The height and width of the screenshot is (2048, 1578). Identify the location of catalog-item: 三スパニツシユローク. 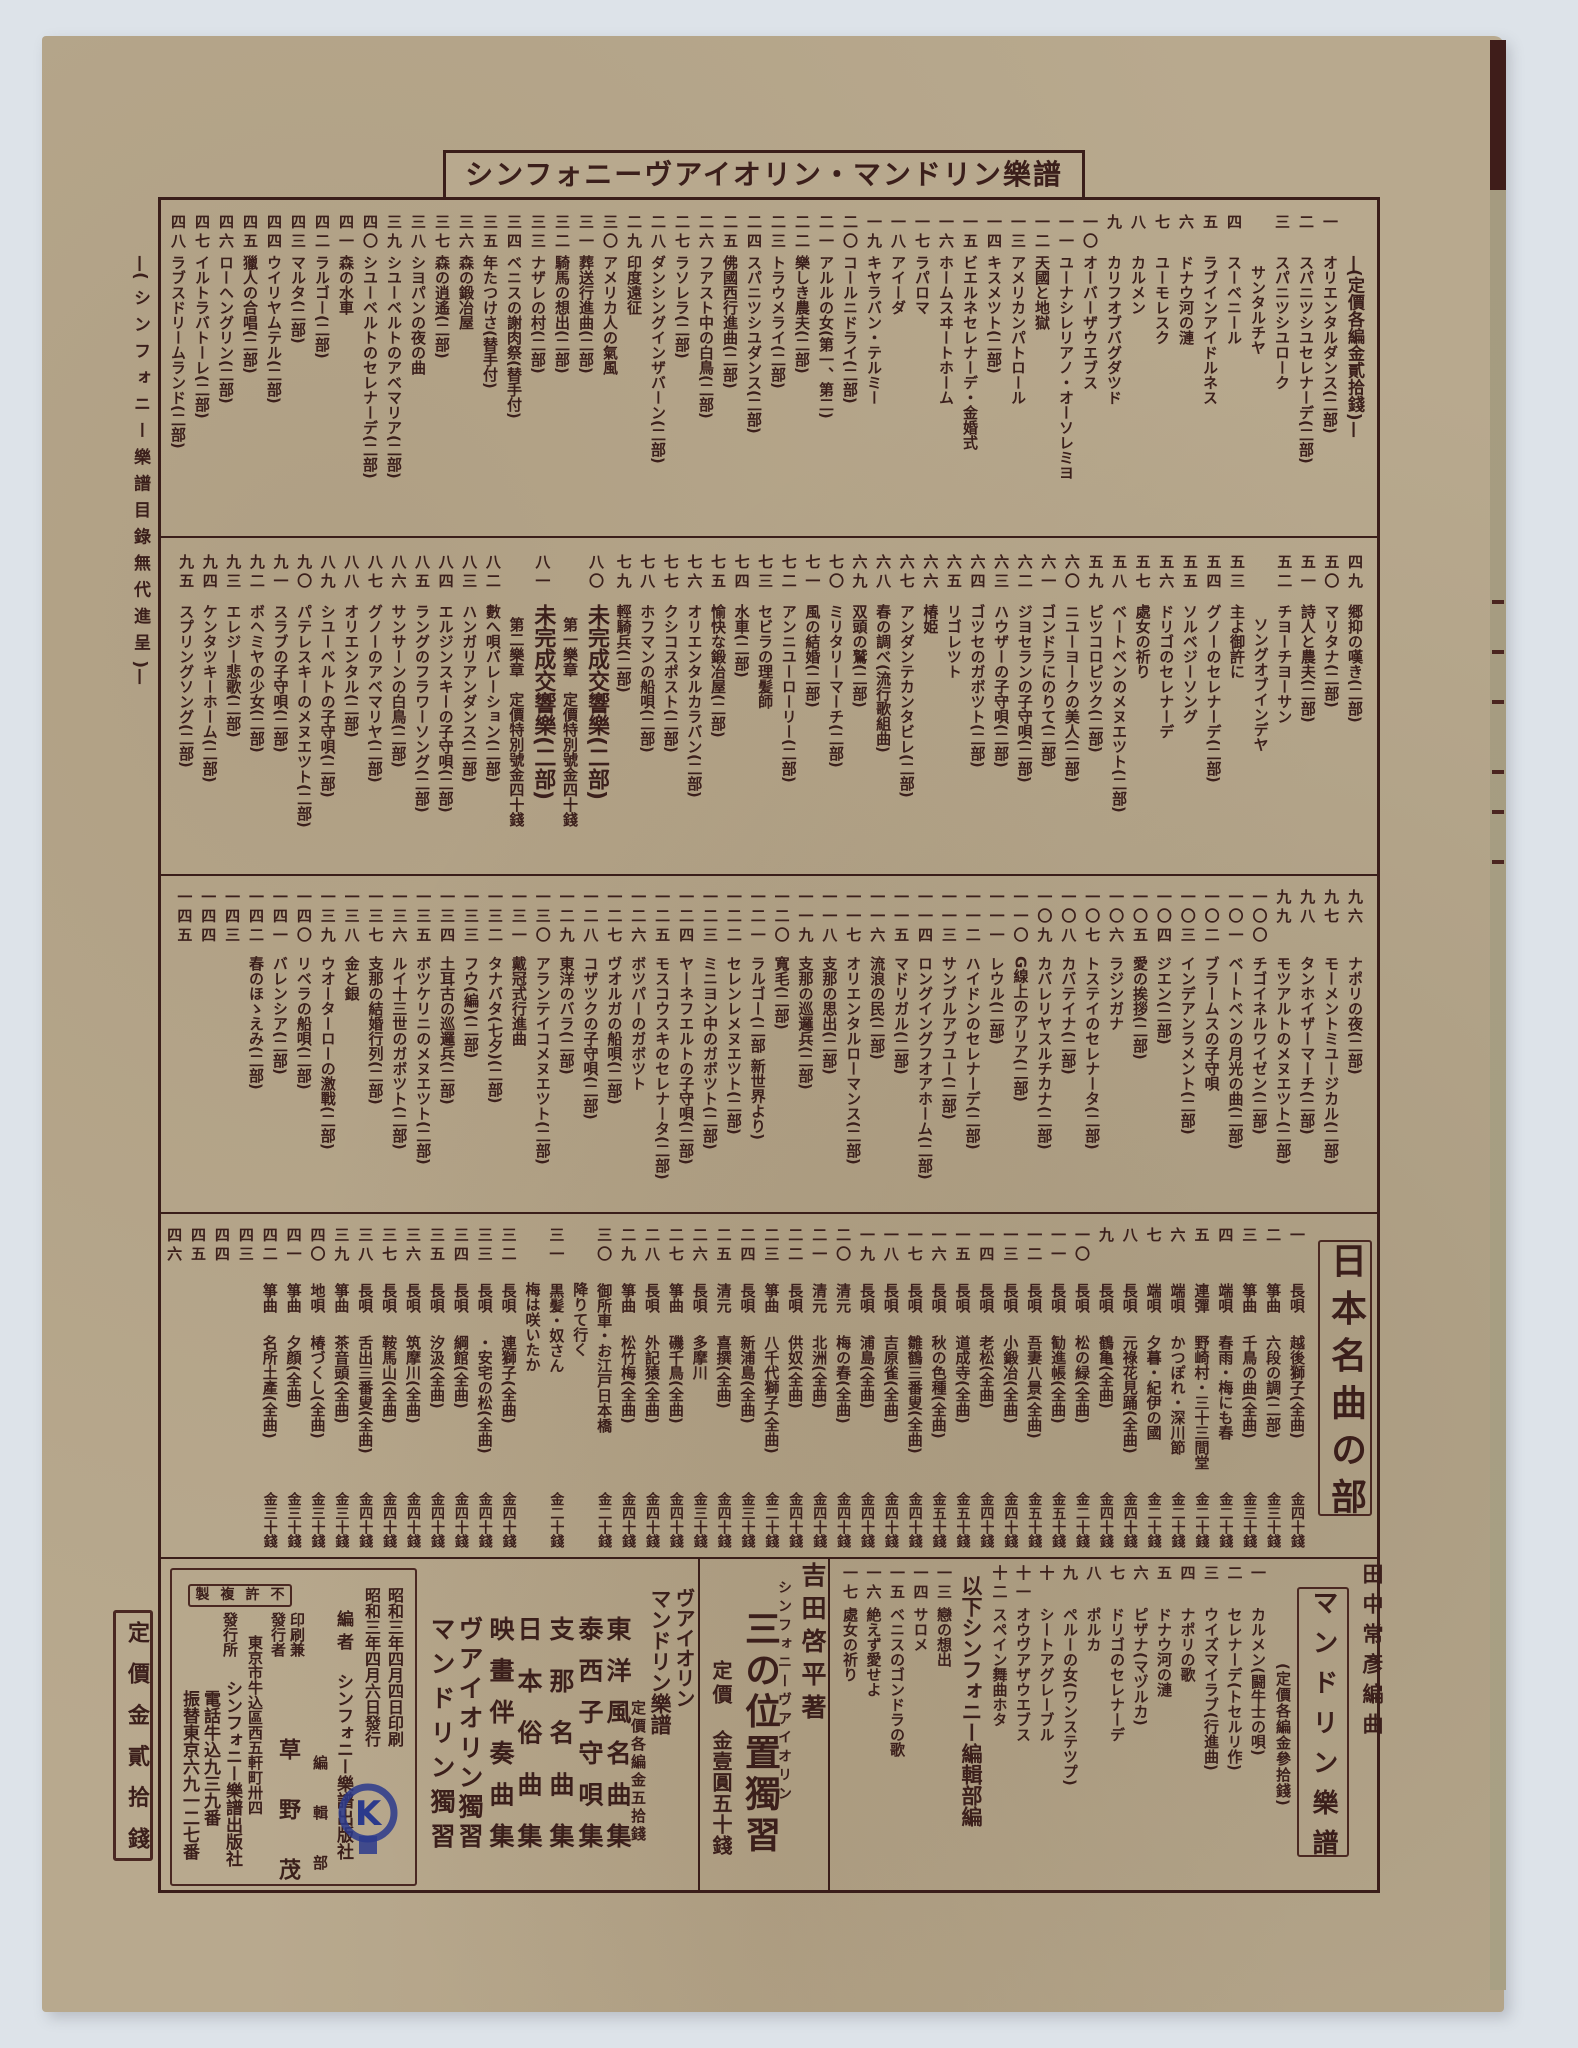
(1282, 367).